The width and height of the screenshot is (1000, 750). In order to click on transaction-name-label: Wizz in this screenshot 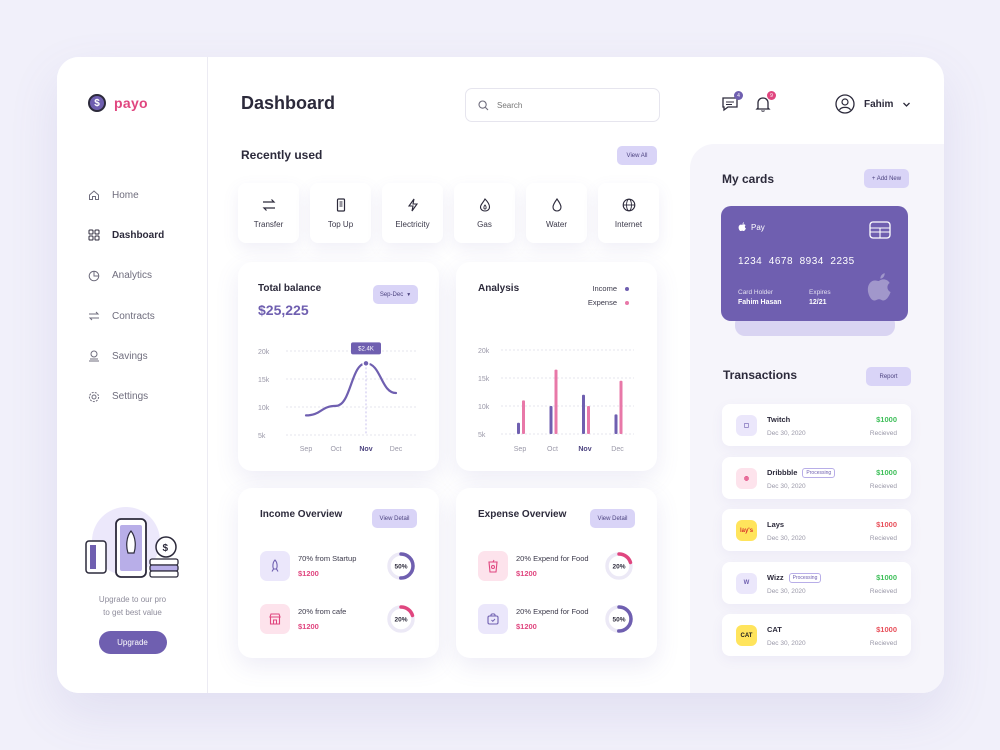, I will do `click(775, 577)`.